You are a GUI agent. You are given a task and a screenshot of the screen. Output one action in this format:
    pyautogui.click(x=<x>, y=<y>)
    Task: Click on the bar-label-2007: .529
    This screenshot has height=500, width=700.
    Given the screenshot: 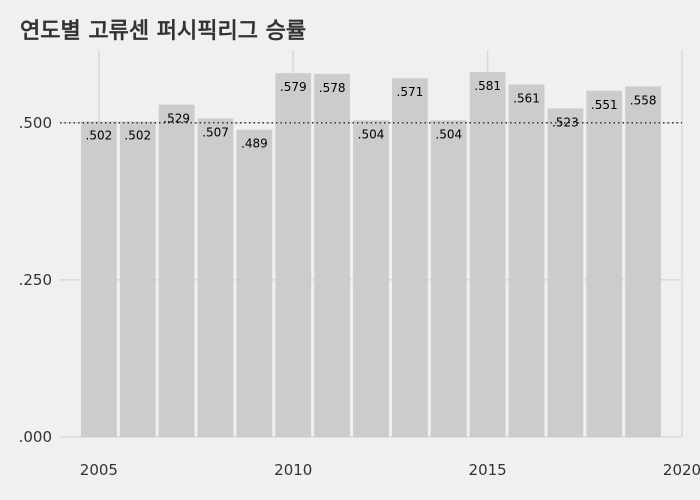 What is the action you would take?
    pyautogui.click(x=176, y=119)
    